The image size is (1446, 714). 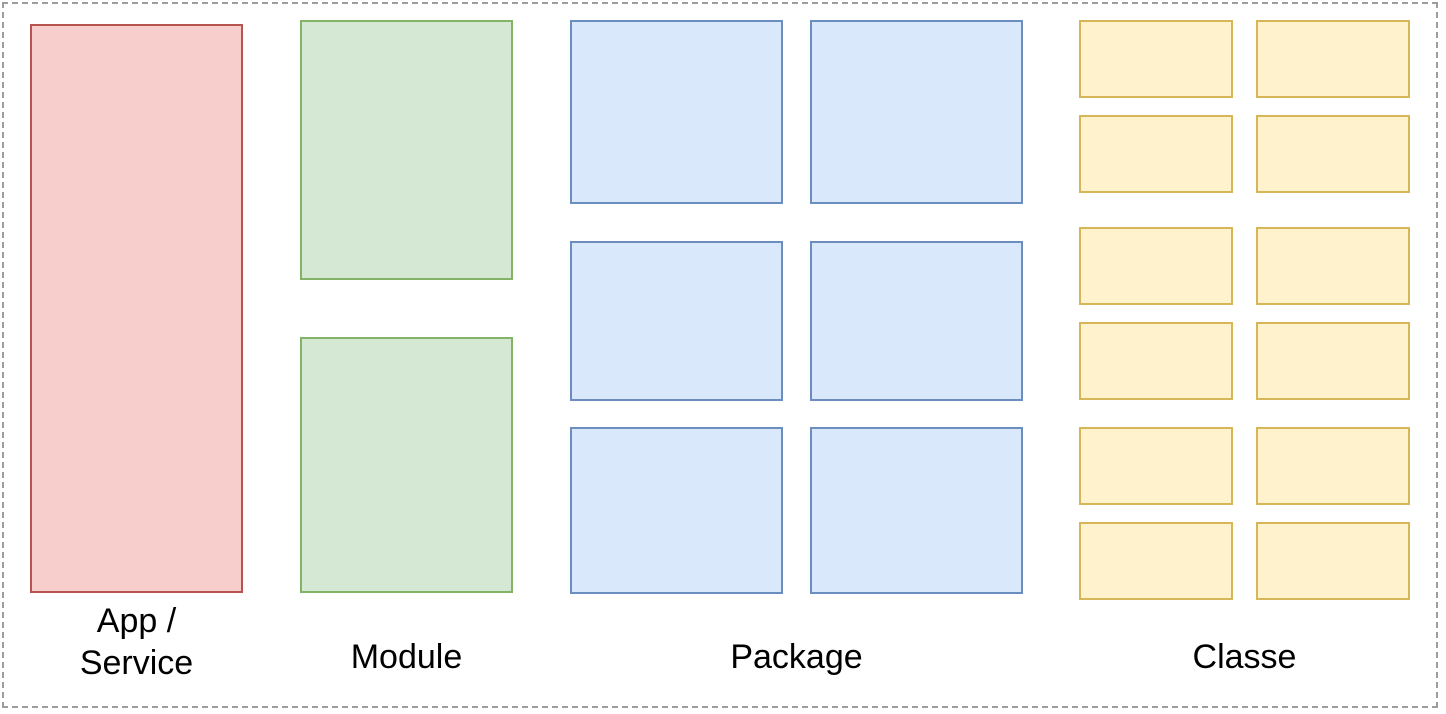 What do you see at coordinates (1244, 657) in the screenshot?
I see `classe-label: Classe` at bounding box center [1244, 657].